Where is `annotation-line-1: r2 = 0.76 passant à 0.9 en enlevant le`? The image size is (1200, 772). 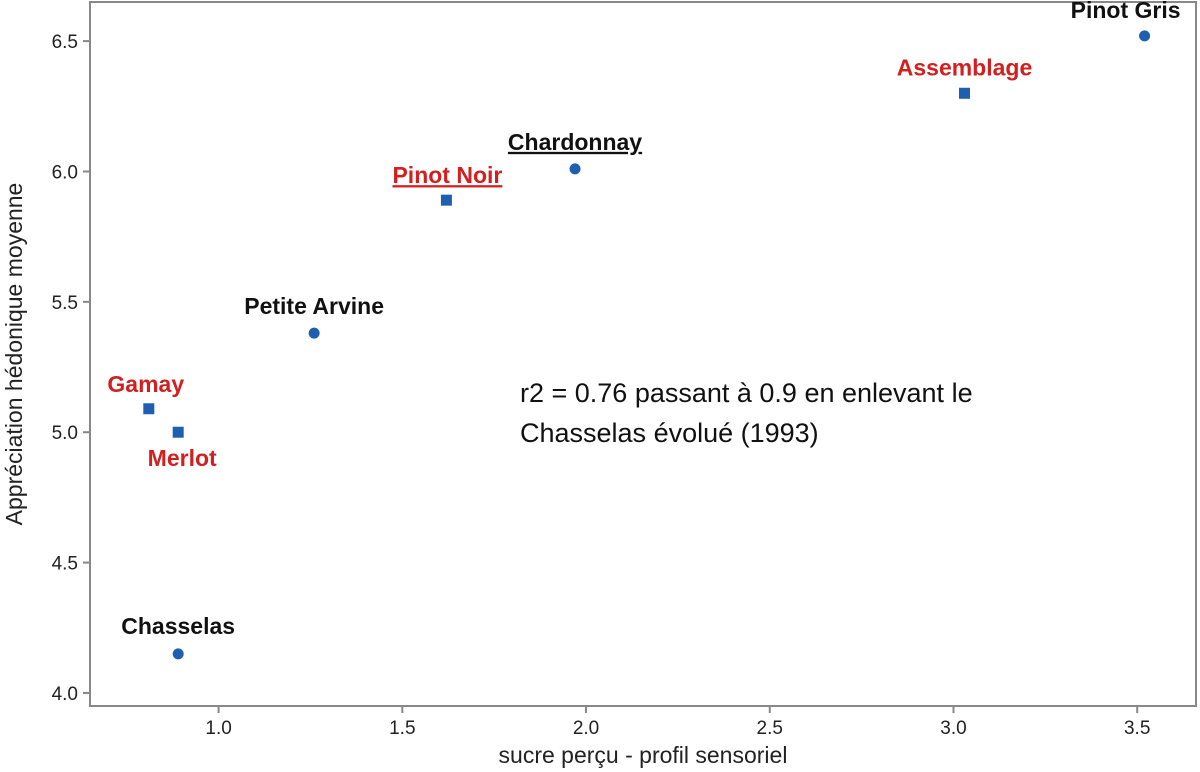 annotation-line-1: r2 = 0.76 passant à 0.9 en enlevant le is located at coordinates (746, 393).